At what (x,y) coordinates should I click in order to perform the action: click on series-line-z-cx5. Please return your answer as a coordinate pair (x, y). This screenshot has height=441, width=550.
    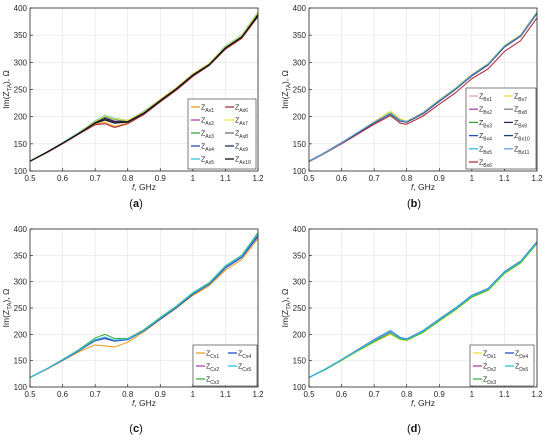
    Looking at the image, I should click on (144, 306).